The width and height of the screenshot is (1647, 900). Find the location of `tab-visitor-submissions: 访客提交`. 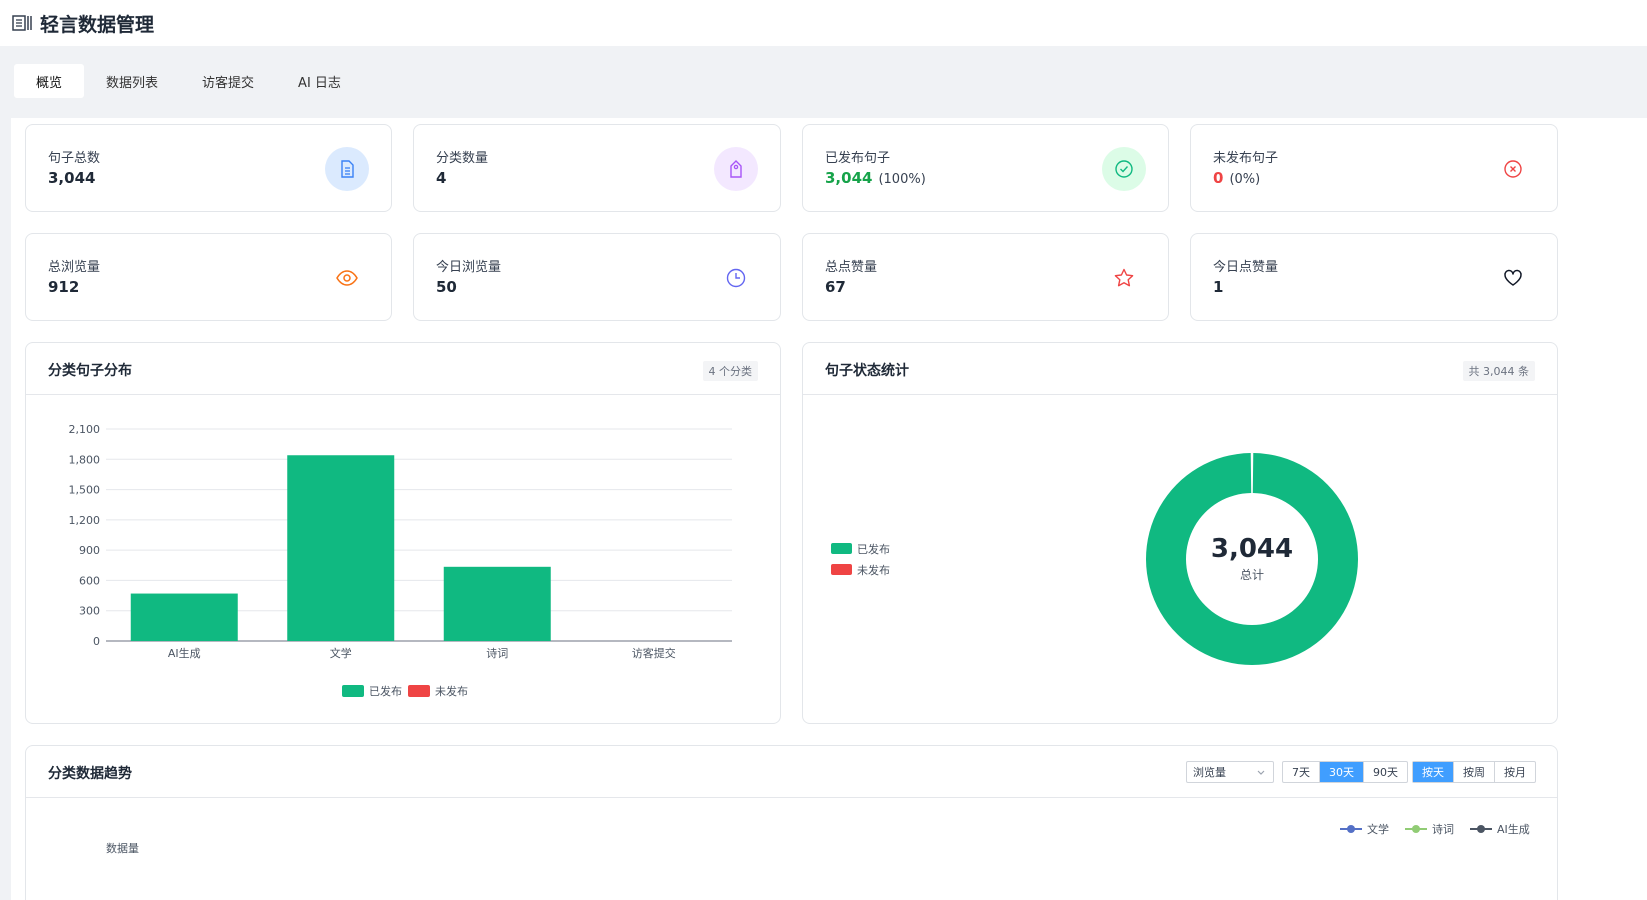

tab-visitor-submissions: 访客提交 is located at coordinates (228, 83).